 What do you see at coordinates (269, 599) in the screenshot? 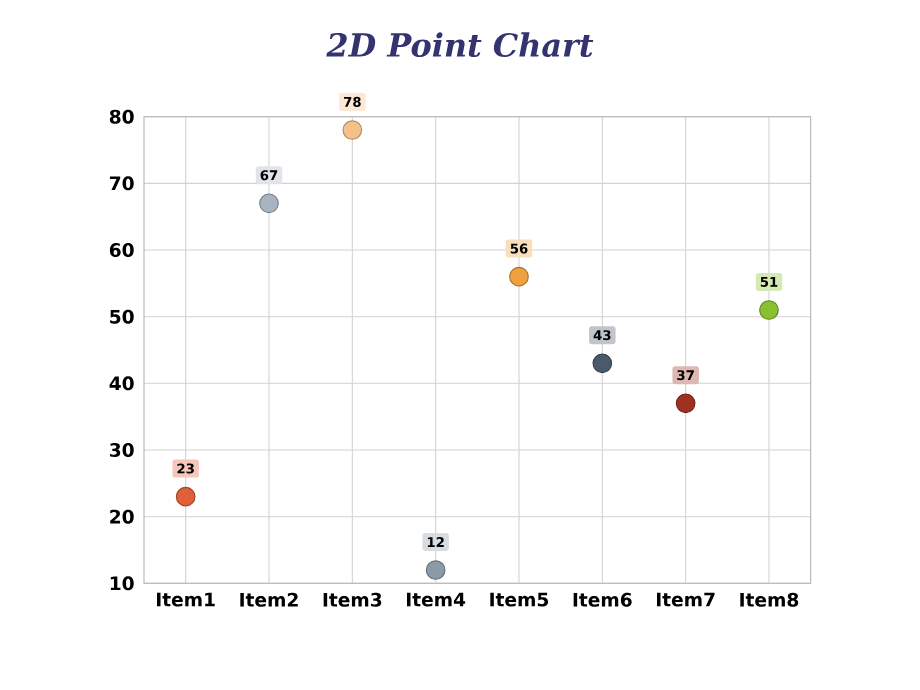
I see `x-tick-label: Item2` at bounding box center [269, 599].